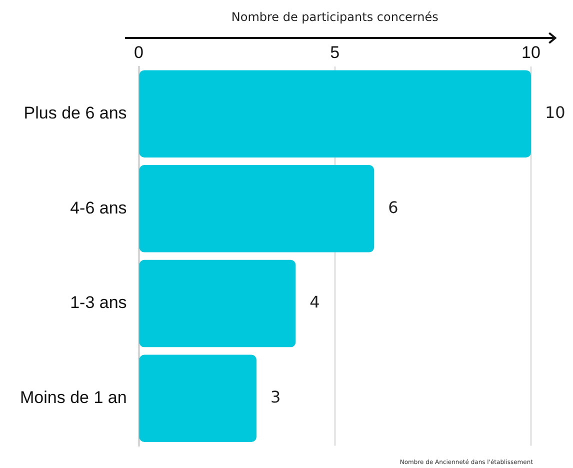 The image size is (573, 468). What do you see at coordinates (98, 302) in the screenshot?
I see `y-tick-label: 1-3 ans` at bounding box center [98, 302].